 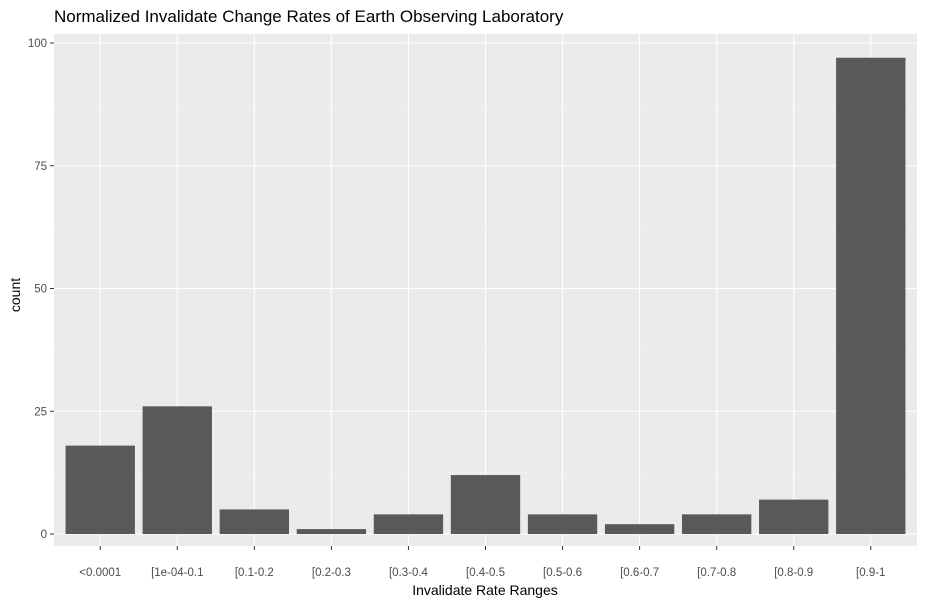 I want to click on y-tick-label: 0, so click(x=44, y=535).